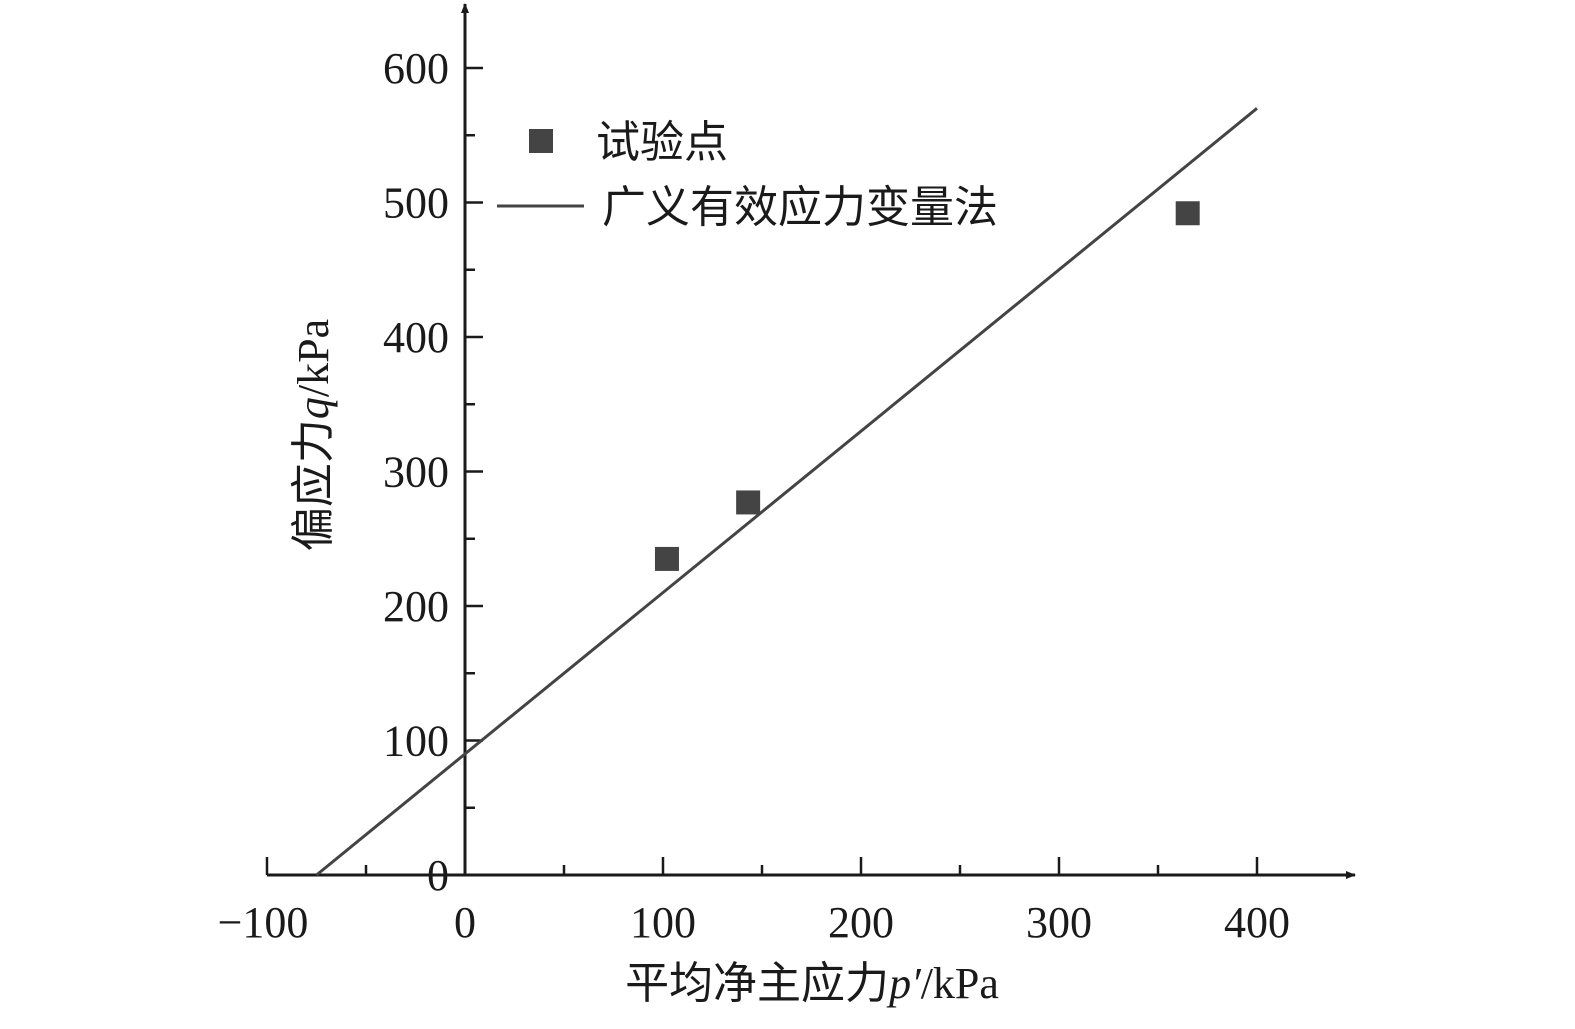 This screenshot has width=1575, height=1029. I want to click on y-axis-ticks: 0 100 200 300 400 500 600, so click(433, 472).